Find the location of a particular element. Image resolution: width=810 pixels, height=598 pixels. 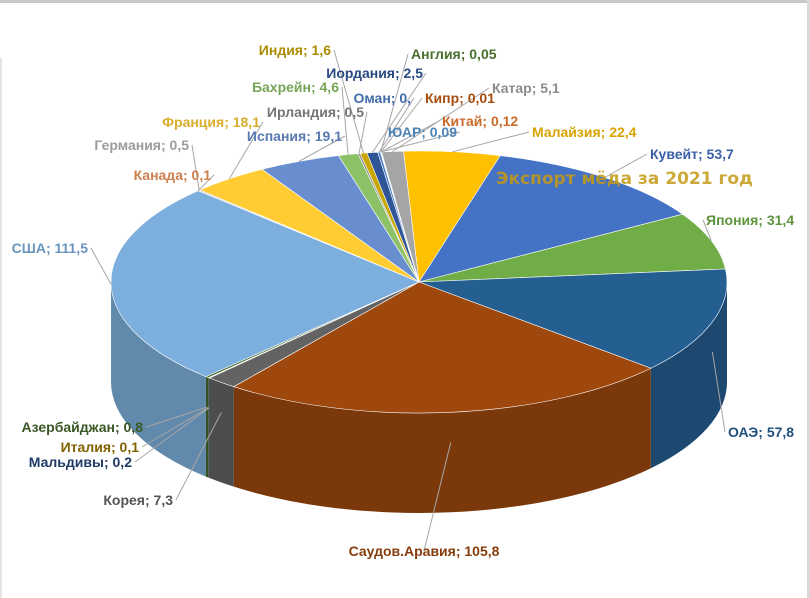

chart-title: Экспорт мёда за 2021 год is located at coordinates (624, 179).